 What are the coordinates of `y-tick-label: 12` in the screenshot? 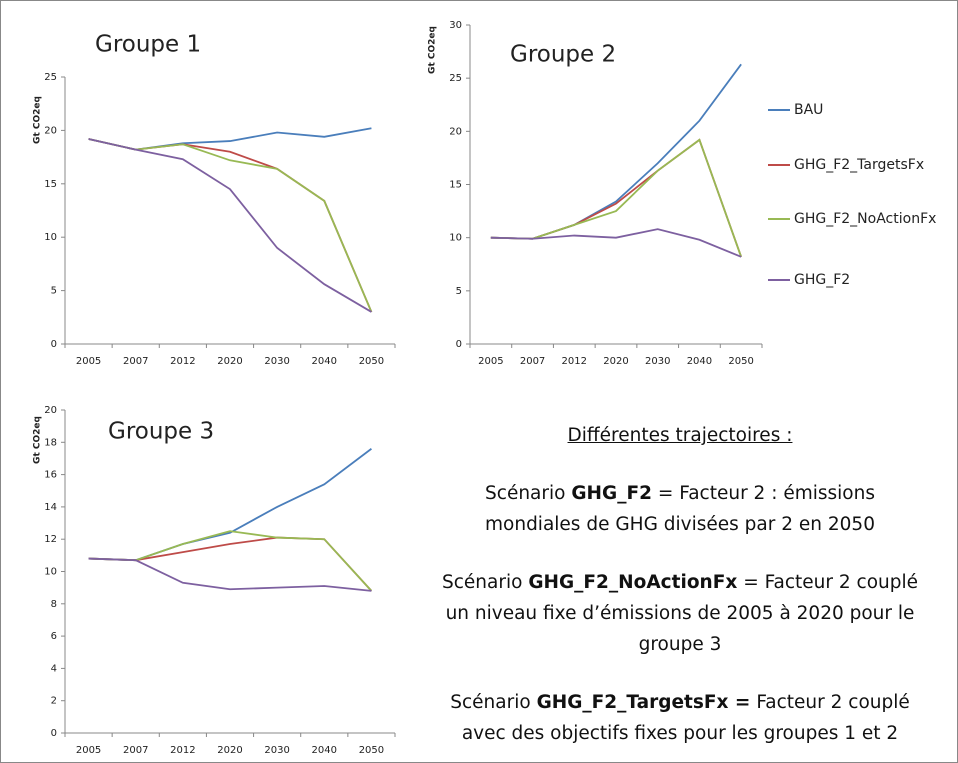 It's located at (50, 539).